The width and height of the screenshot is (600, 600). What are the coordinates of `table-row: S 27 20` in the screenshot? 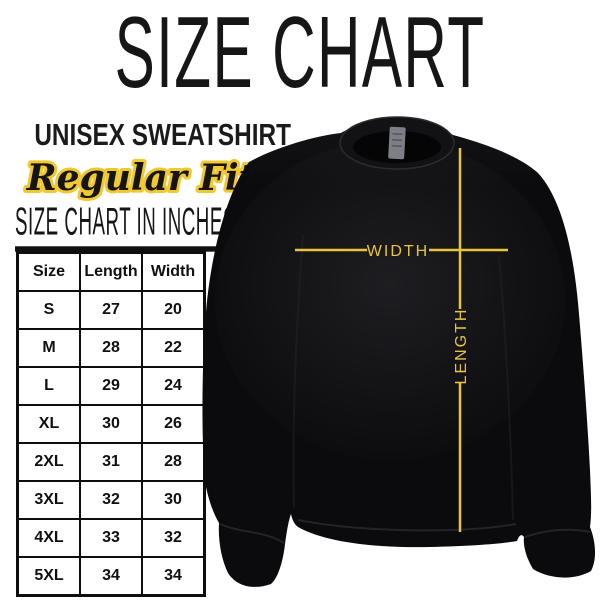 It's located at (111, 310).